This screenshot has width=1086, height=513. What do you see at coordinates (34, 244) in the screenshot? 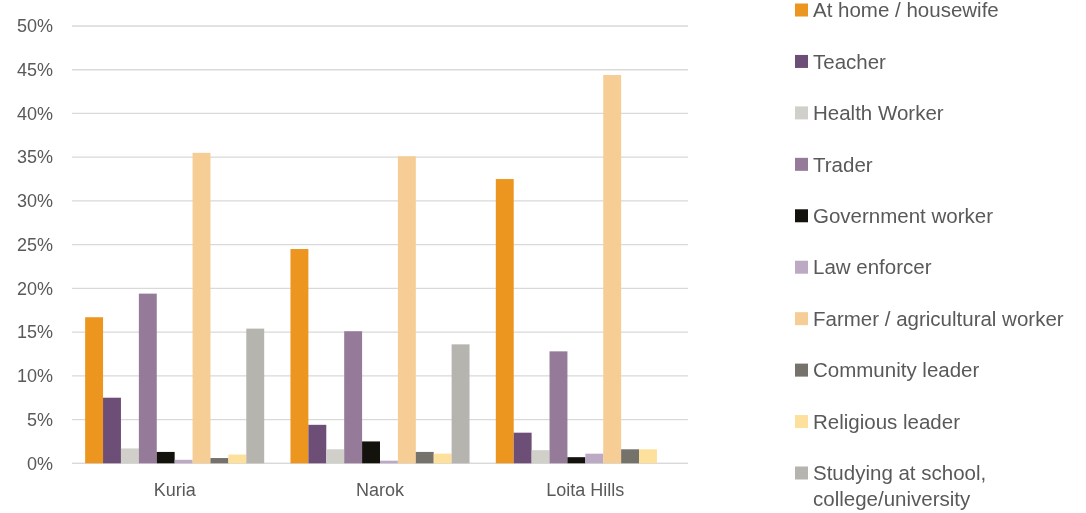
I see `y-tick-label: 25%` at bounding box center [34, 244].